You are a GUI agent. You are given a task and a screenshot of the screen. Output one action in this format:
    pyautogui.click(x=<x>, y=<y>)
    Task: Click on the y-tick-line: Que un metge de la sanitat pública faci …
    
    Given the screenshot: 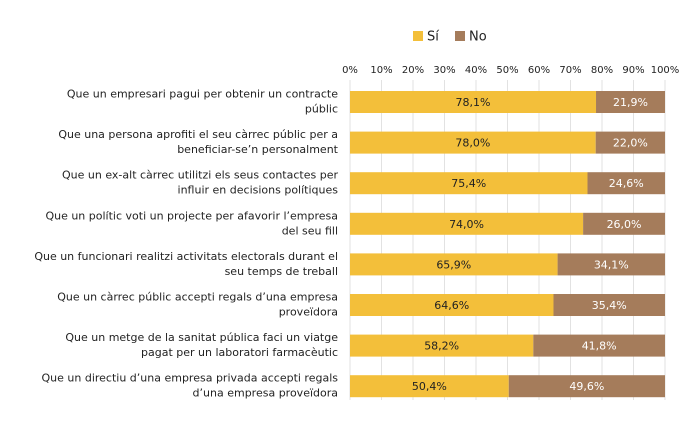 What is the action you would take?
    pyautogui.click(x=201, y=337)
    